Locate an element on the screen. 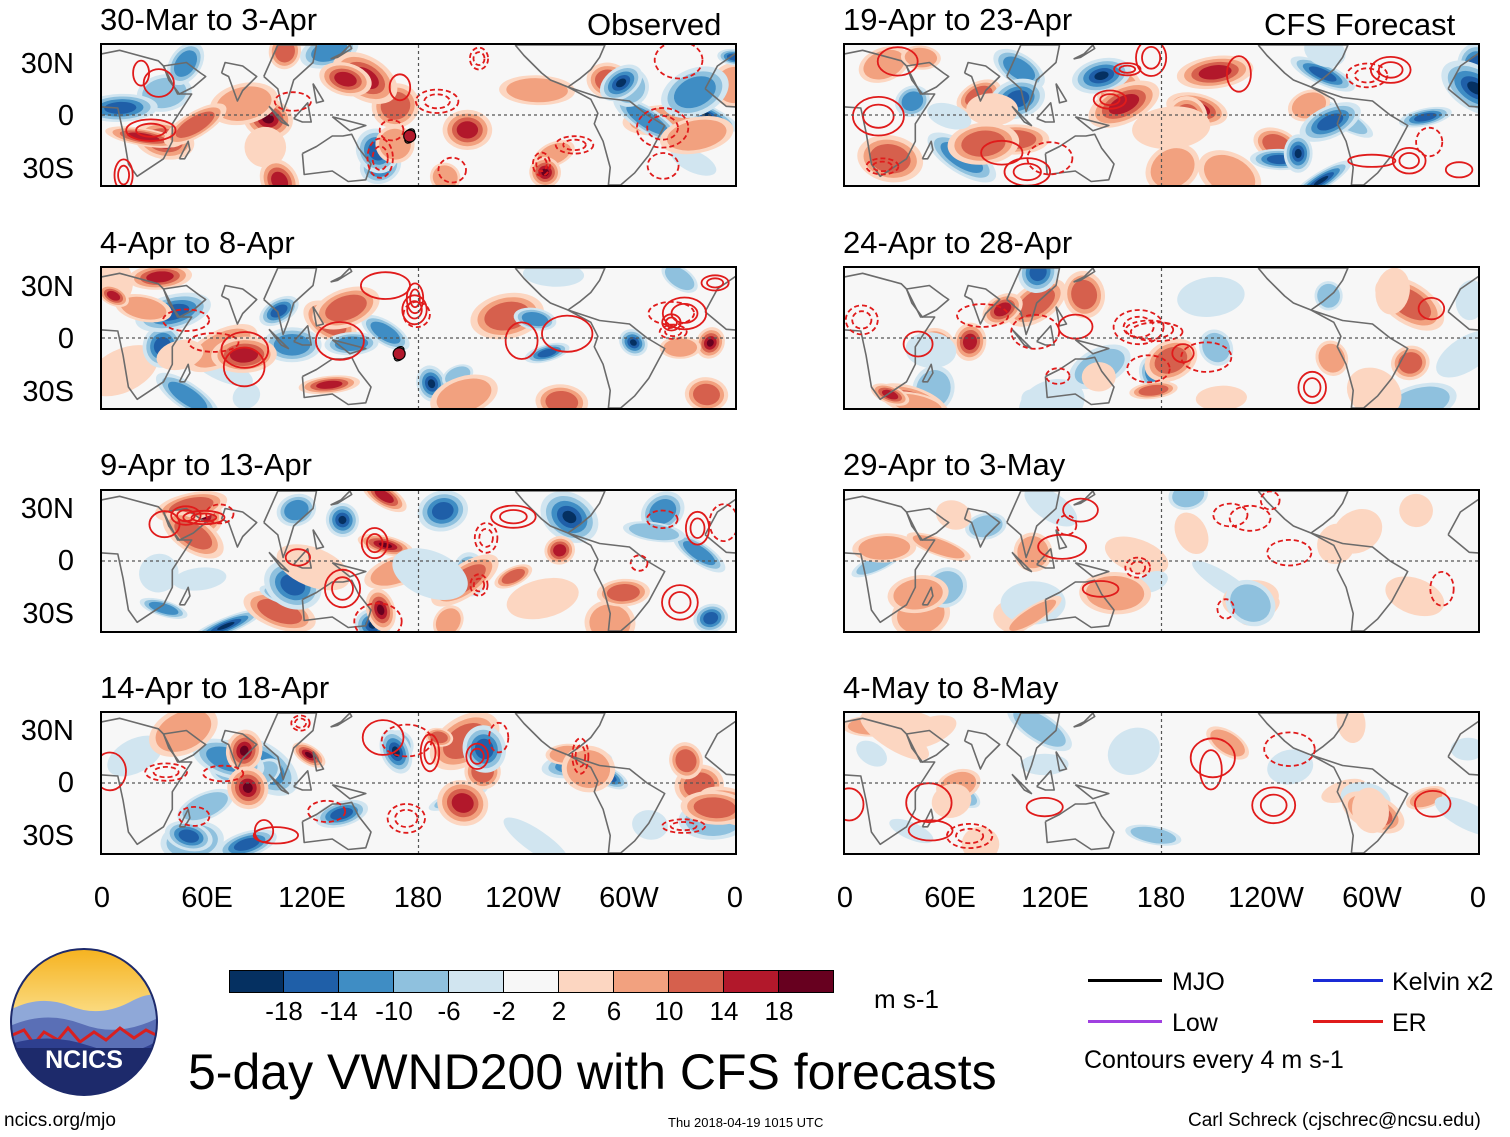 The width and height of the screenshot is (1510, 1137). colorbar-tick-label: -18 is located at coordinates (284, 1011).